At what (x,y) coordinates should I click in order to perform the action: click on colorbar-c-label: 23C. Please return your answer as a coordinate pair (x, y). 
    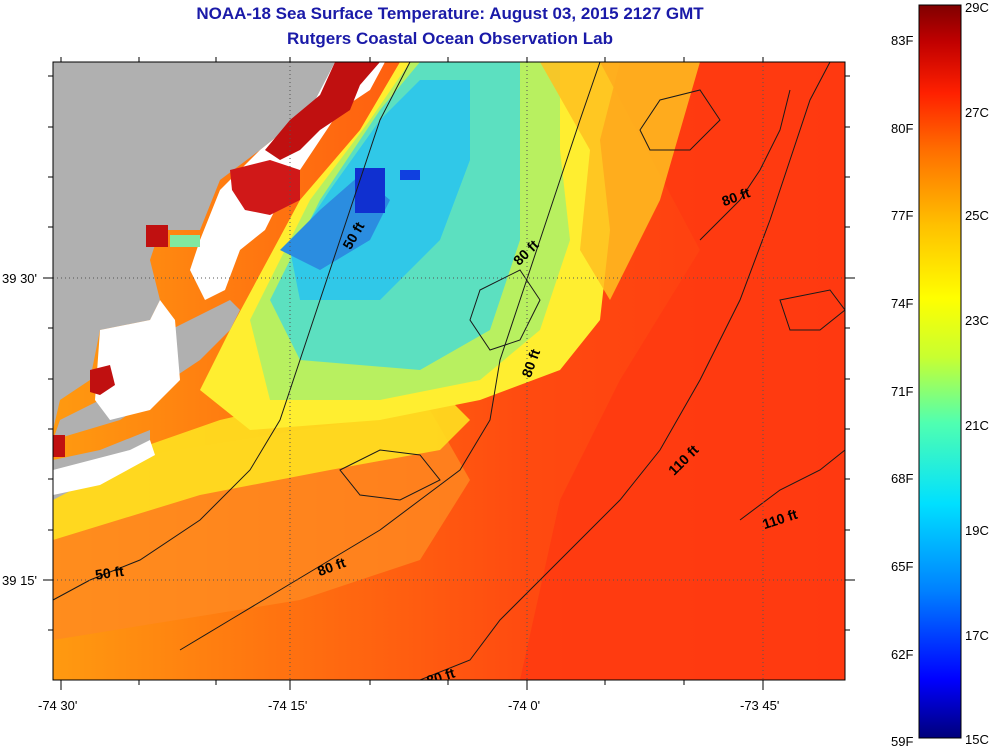
    Looking at the image, I should click on (977, 320).